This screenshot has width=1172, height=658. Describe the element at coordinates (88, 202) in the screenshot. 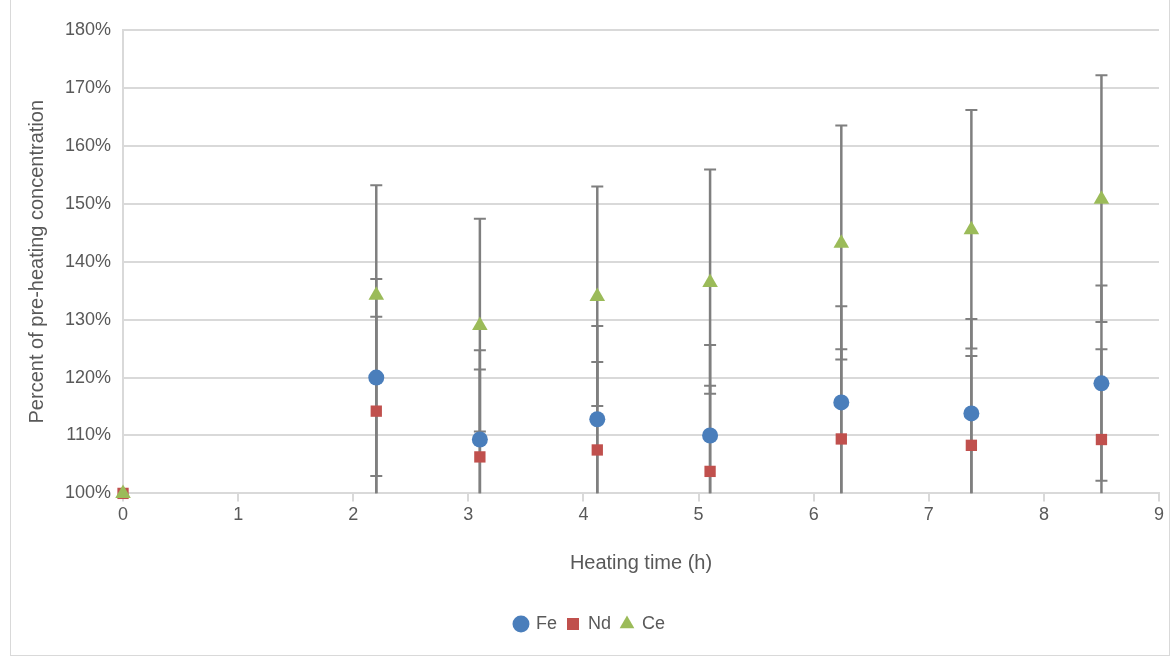

I see `y-tick-label: 150%` at that location.